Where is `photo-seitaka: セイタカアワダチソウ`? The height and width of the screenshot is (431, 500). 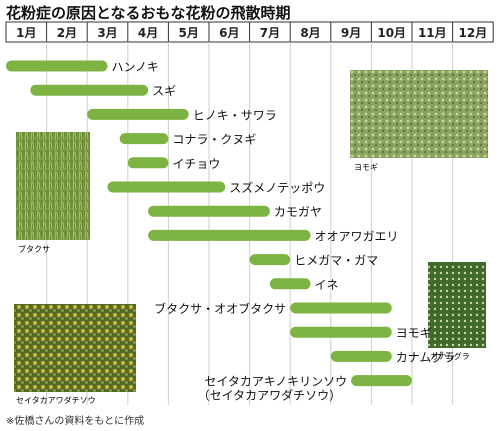 photo-seitaka: セイタカアワダチソウ is located at coordinates (75, 354).